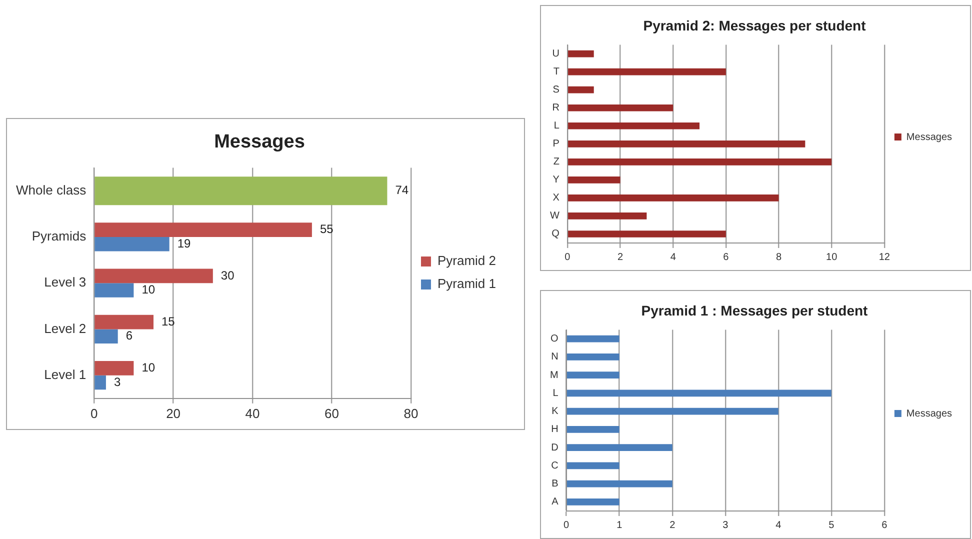 This screenshot has height=539, width=972. What do you see at coordinates (331, 413) in the screenshot?
I see `x-tick-label: 60` at bounding box center [331, 413].